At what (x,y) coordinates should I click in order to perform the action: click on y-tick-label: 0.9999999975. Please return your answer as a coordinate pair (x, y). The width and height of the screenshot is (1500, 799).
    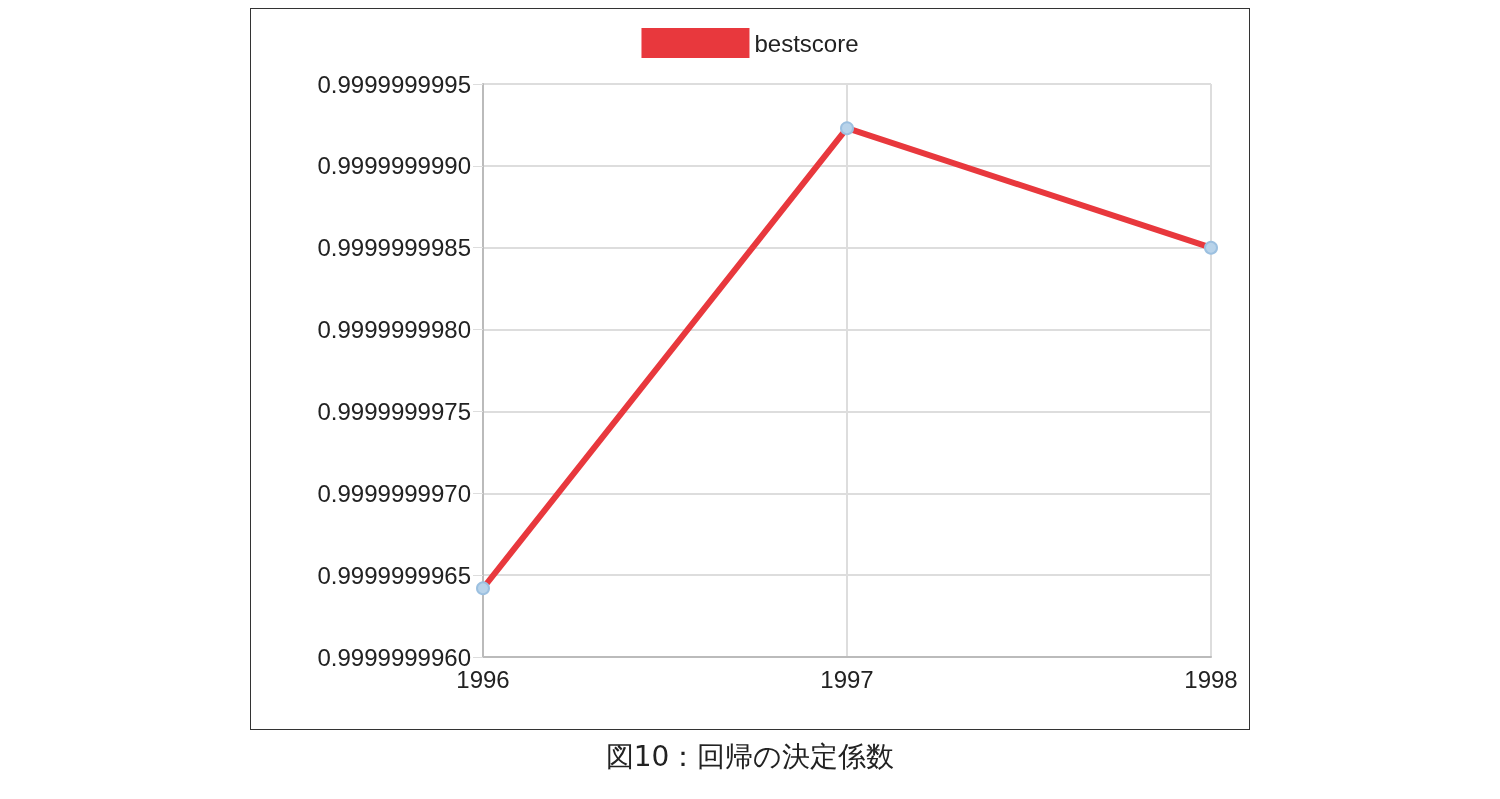
    Looking at the image, I should click on (394, 411).